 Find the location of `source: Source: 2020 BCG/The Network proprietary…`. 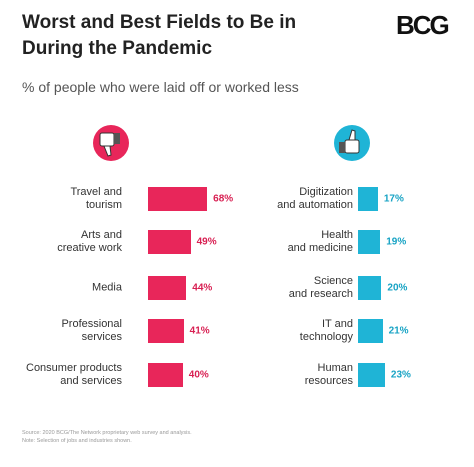

source: Source: 2020 BCG/The Network proprietary… is located at coordinates (107, 433).